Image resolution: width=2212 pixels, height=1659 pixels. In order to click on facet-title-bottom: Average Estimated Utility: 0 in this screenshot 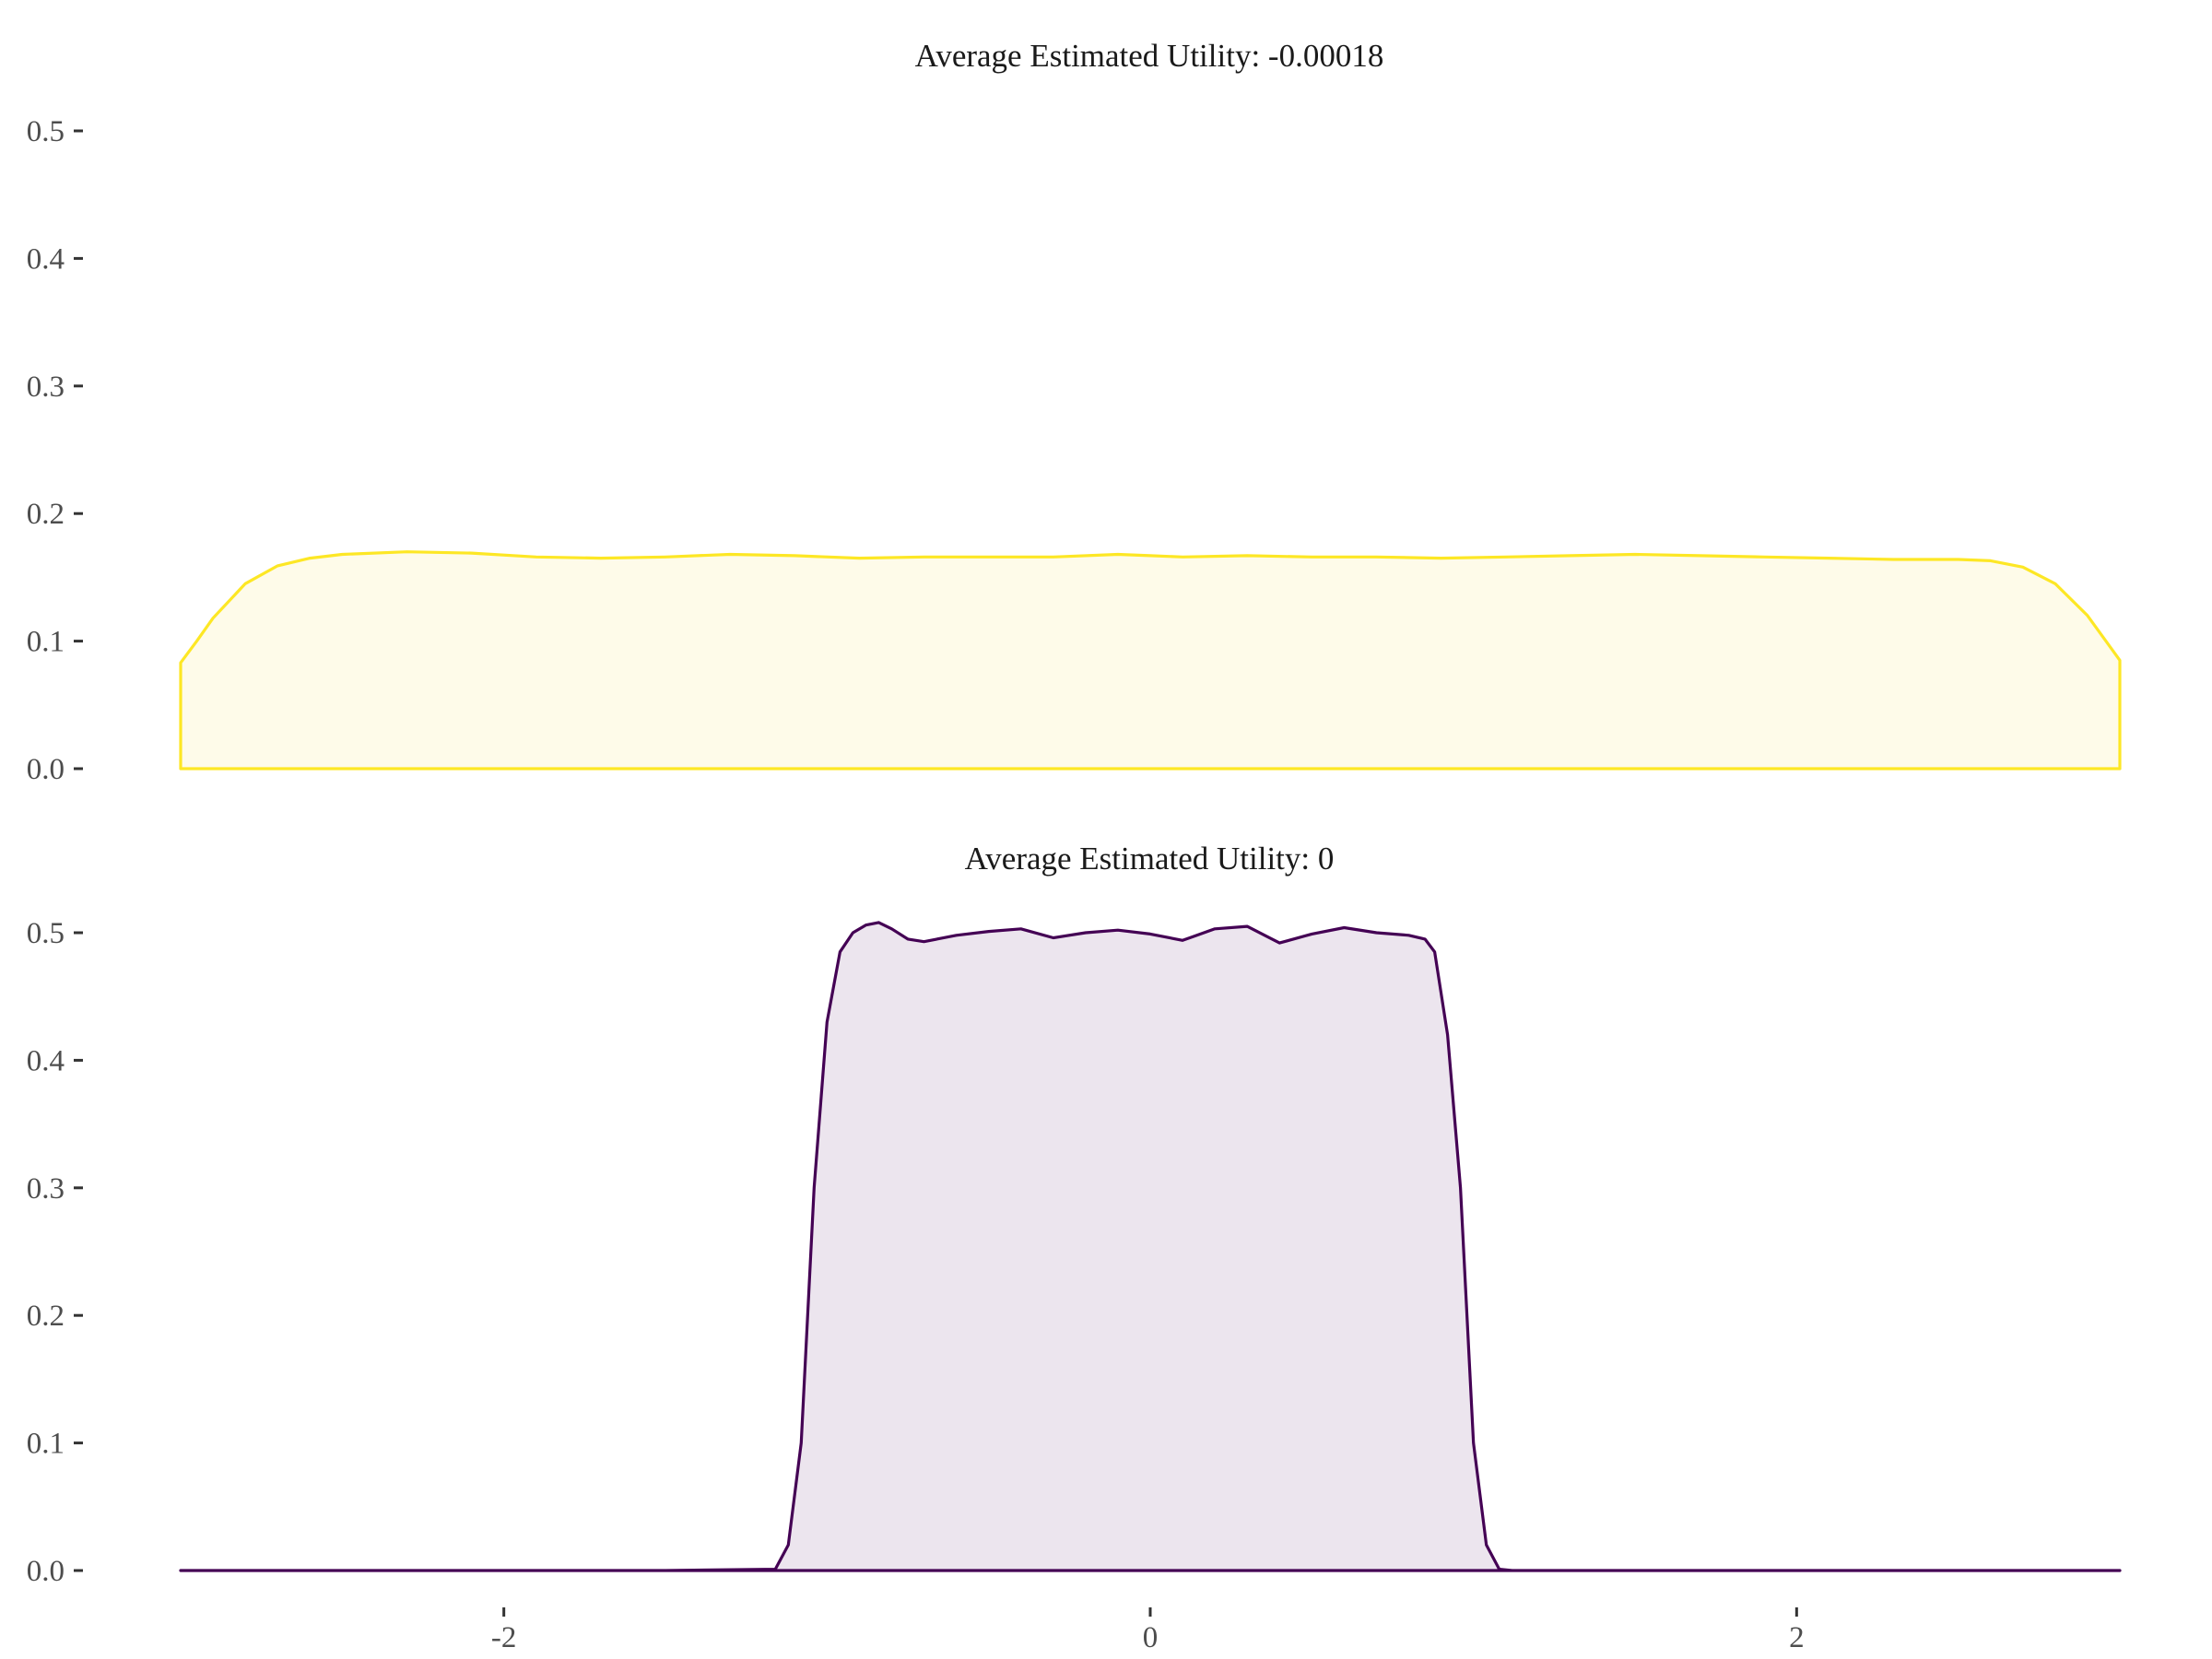, I will do `click(1150, 859)`.